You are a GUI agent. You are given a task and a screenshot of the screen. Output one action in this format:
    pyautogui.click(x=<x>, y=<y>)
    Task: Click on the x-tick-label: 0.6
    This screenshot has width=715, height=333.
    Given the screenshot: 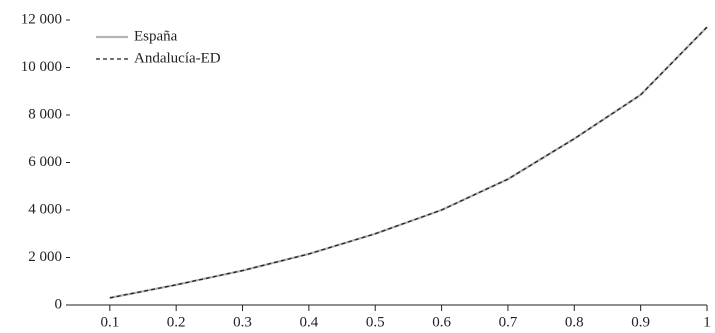 What is the action you would take?
    pyautogui.click(x=441, y=322)
    